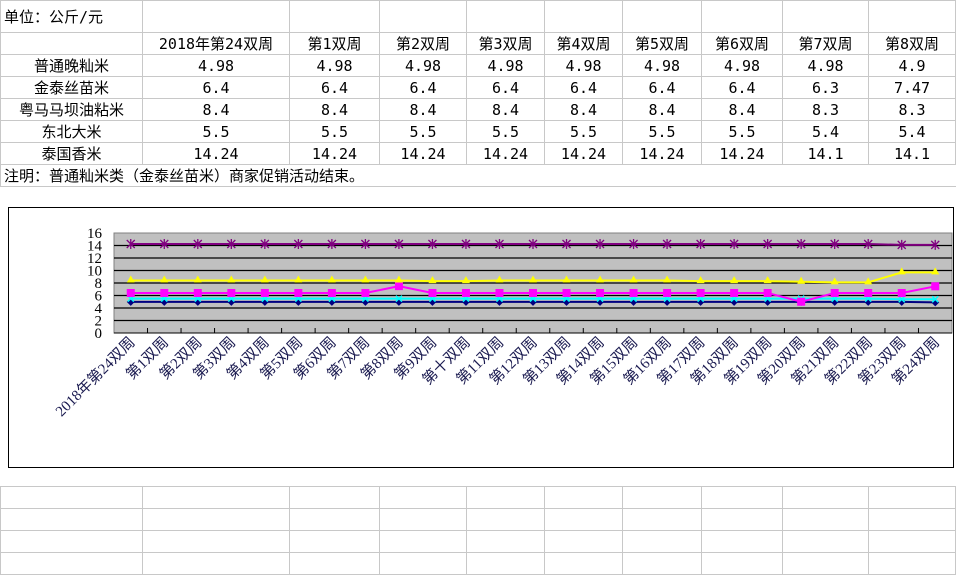 The image size is (960, 580). I want to click on row-name: 东北大米, so click(71, 131).